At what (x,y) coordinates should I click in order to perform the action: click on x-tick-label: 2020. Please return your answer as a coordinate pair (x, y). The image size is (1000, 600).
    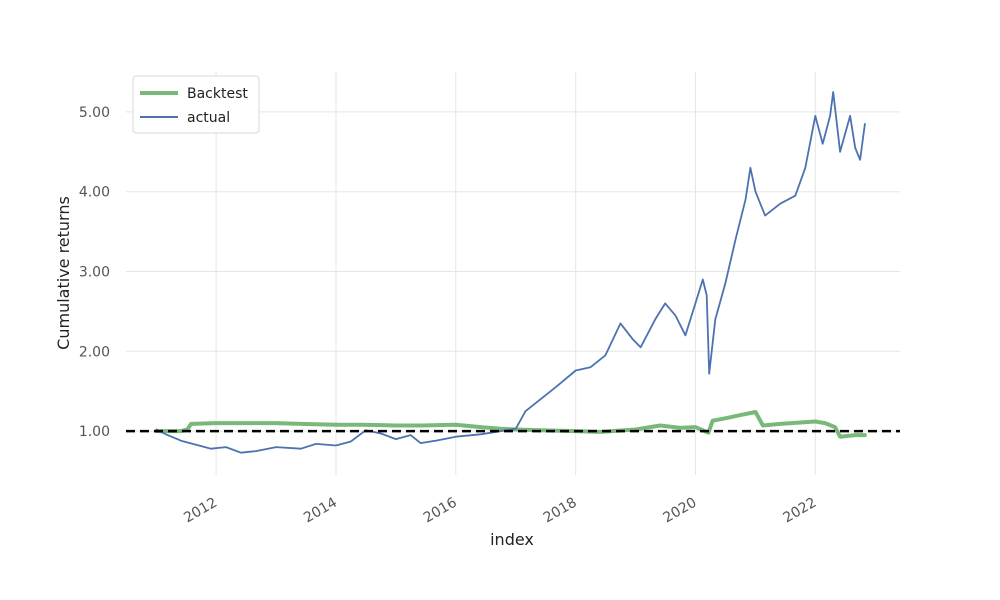
    Looking at the image, I should click on (680, 511).